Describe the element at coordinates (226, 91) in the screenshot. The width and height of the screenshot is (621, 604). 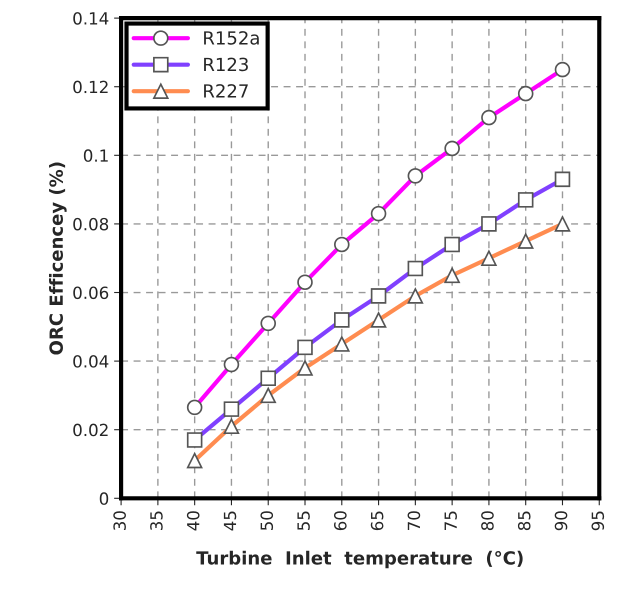
I see `legend-label: R227` at that location.